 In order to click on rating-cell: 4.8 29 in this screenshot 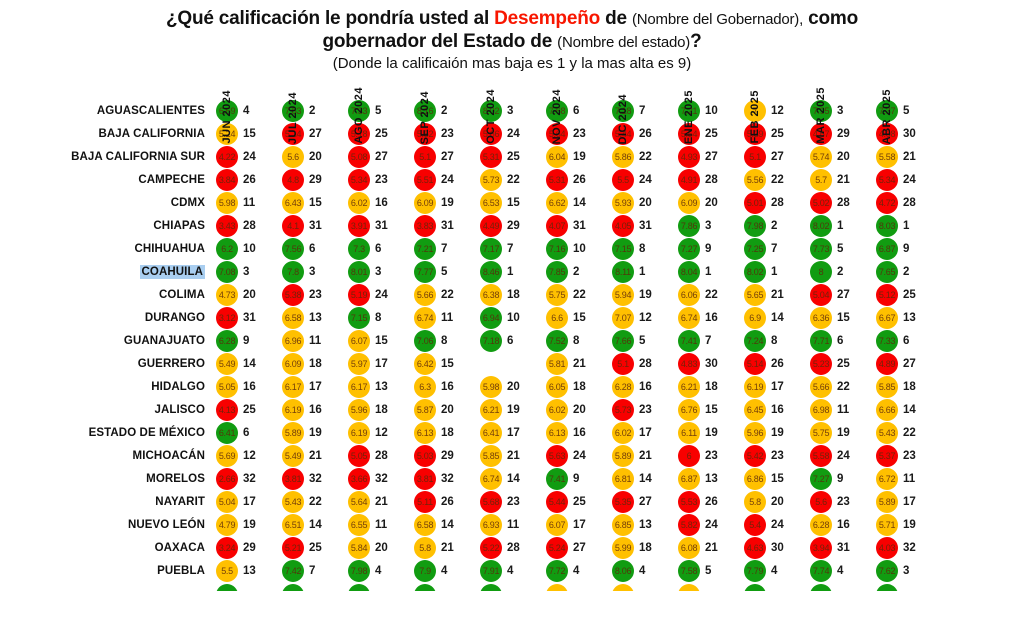, I will do `click(311, 179)`.